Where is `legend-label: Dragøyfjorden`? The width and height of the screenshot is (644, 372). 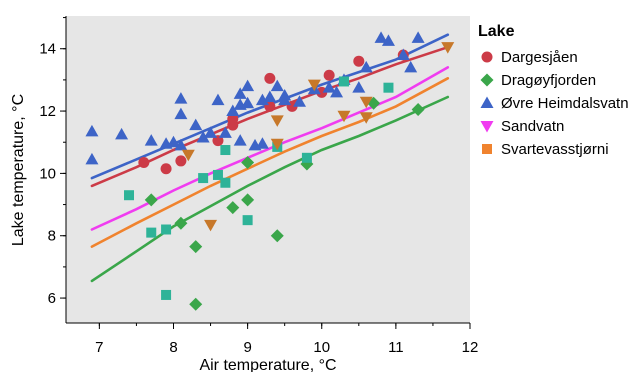
legend-label: Dragøyfjorden is located at coordinates (548, 80).